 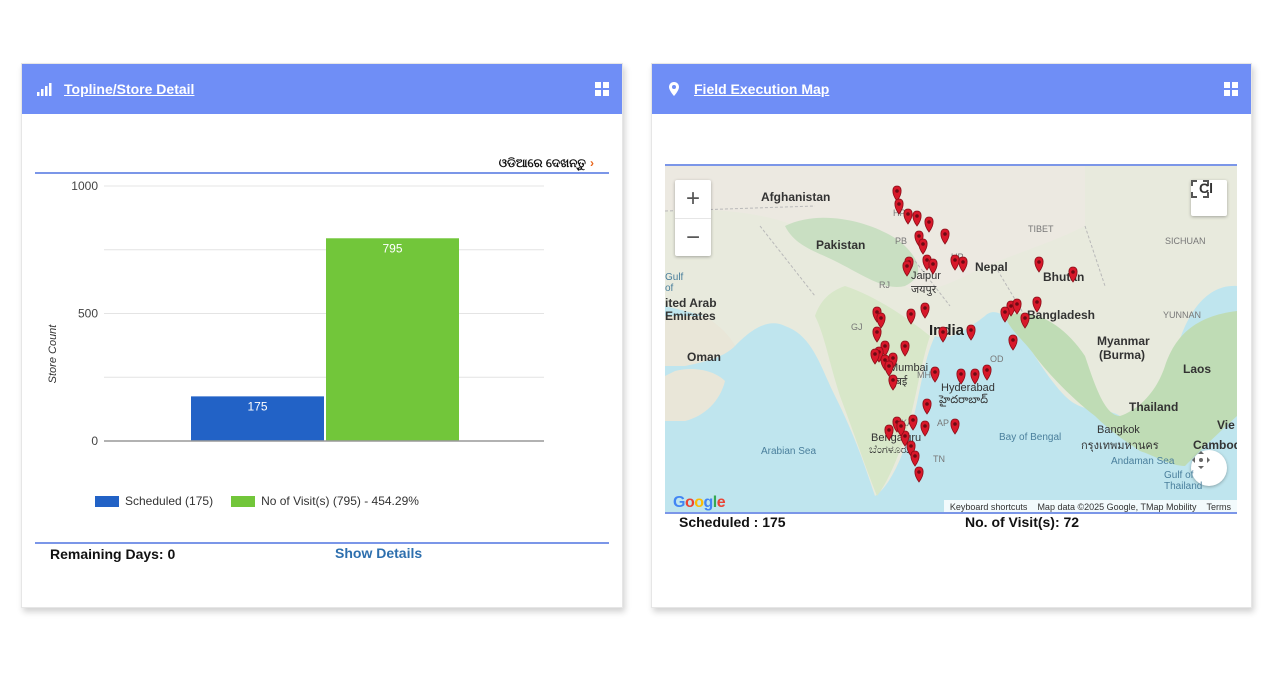 I want to click on zoom-control: + −, so click(x=693, y=218).